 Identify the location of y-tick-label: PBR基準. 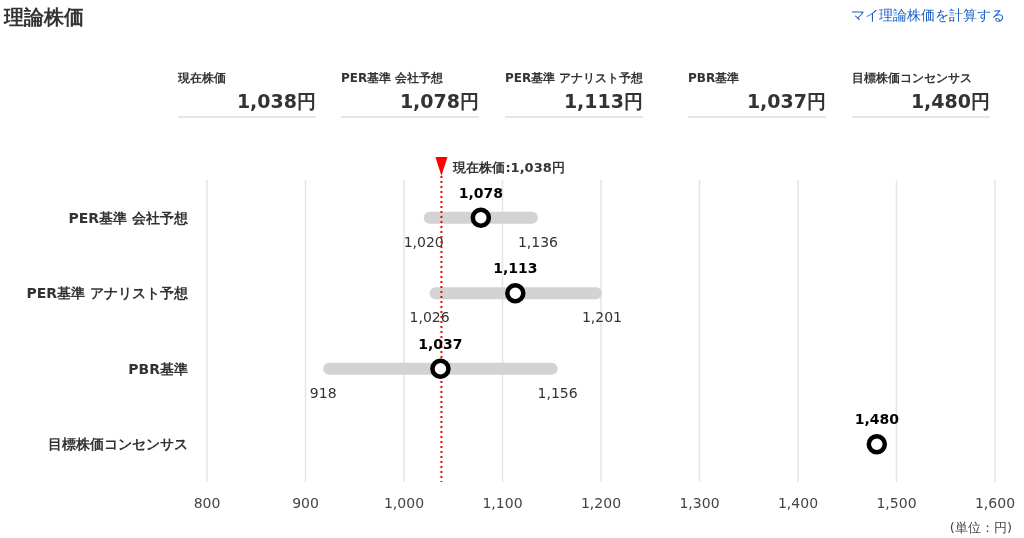
(158, 368).